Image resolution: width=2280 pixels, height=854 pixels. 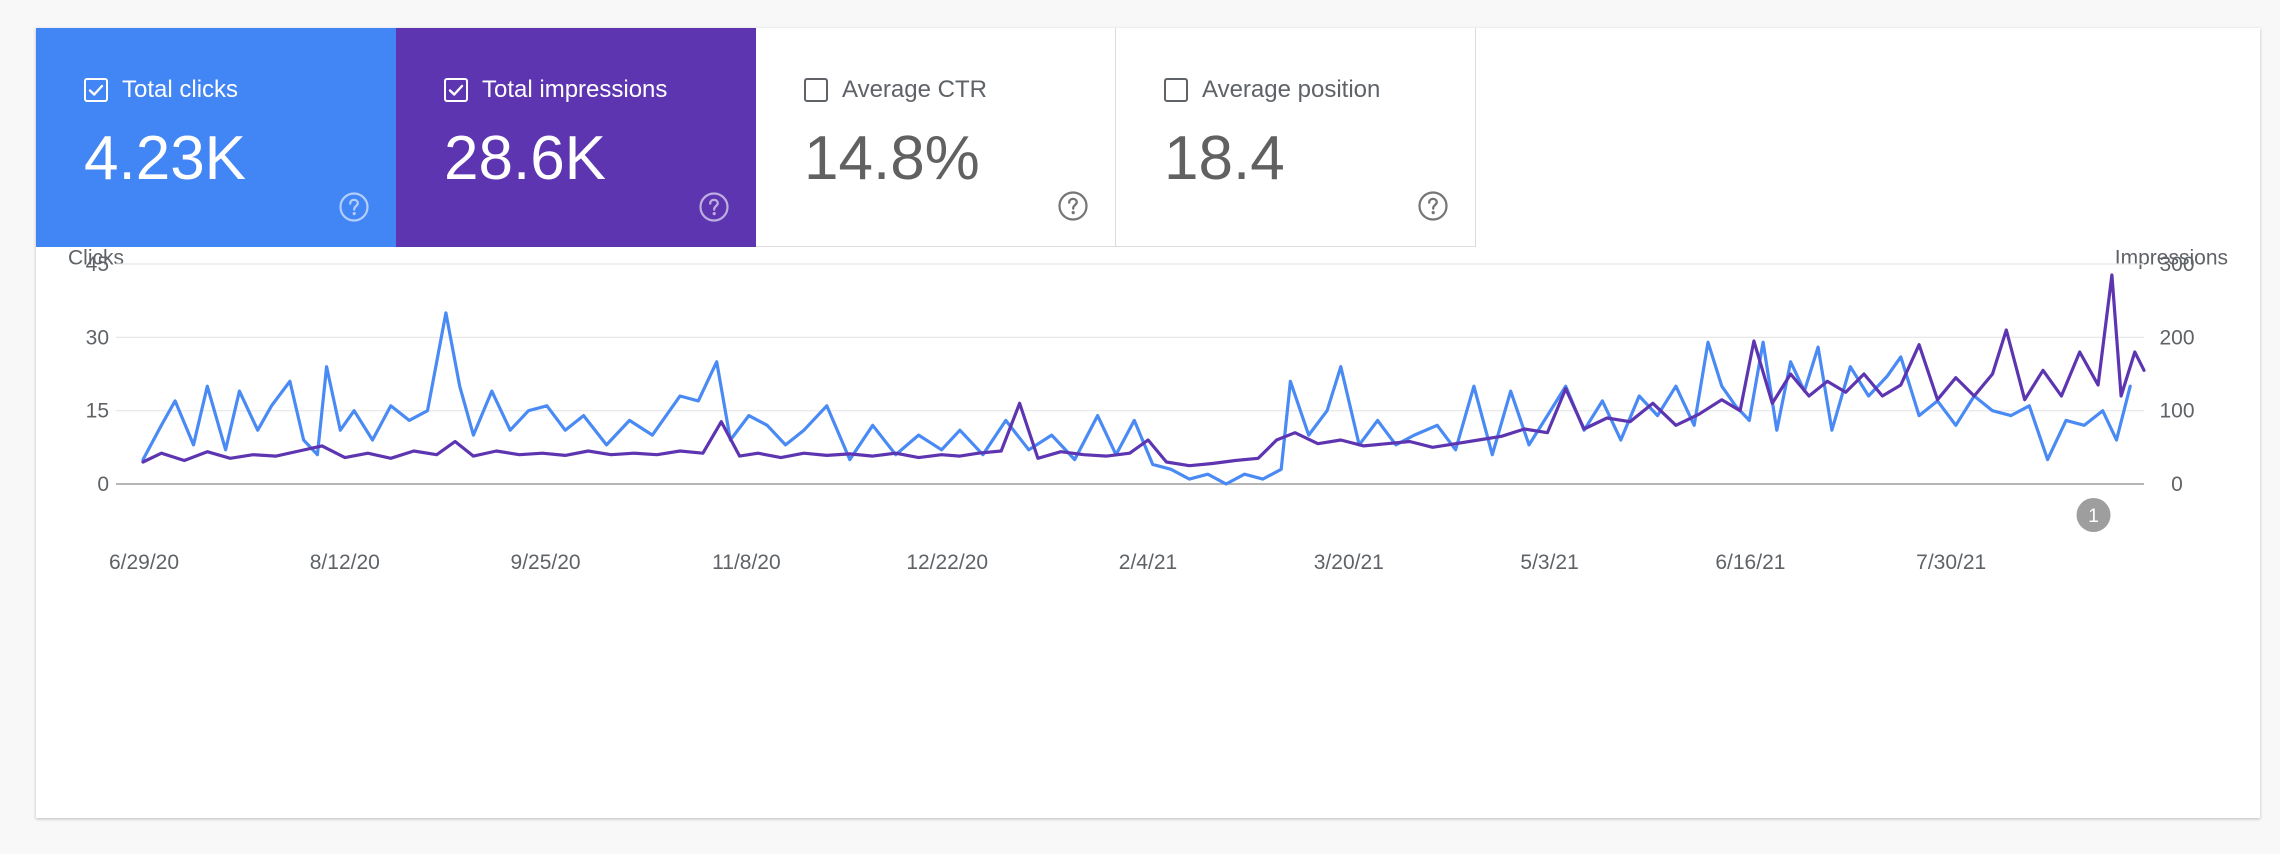 I want to click on tile-header: Total clicks, so click(x=161, y=90).